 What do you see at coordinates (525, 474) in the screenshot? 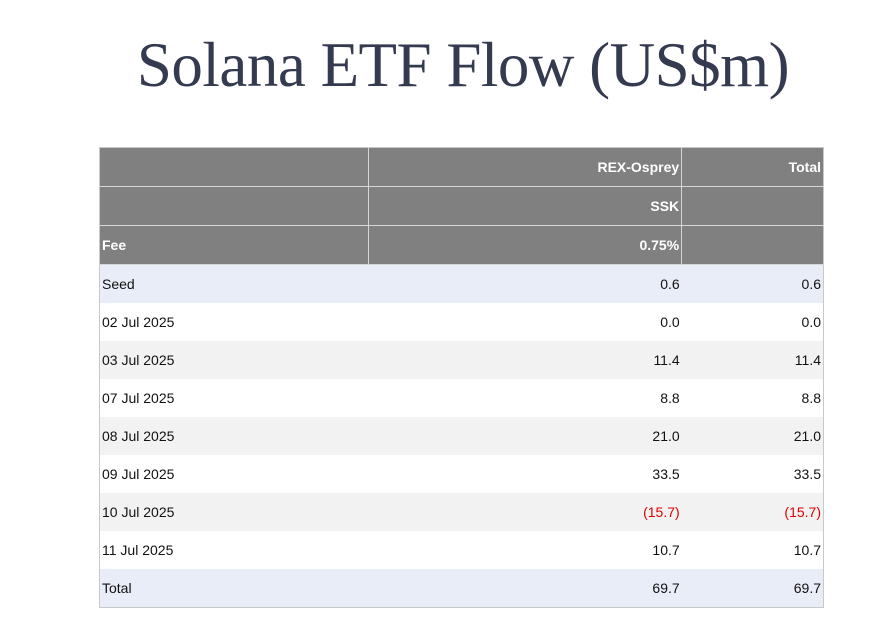
I see `row-ssk-value: 33.5` at bounding box center [525, 474].